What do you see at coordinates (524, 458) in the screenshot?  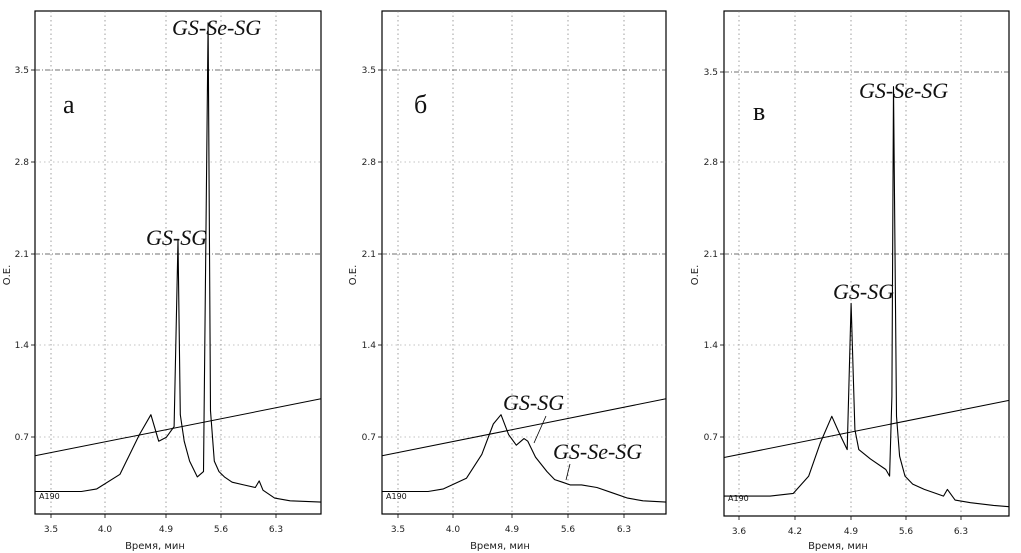 I see `chromatogram-trace` at bounding box center [524, 458].